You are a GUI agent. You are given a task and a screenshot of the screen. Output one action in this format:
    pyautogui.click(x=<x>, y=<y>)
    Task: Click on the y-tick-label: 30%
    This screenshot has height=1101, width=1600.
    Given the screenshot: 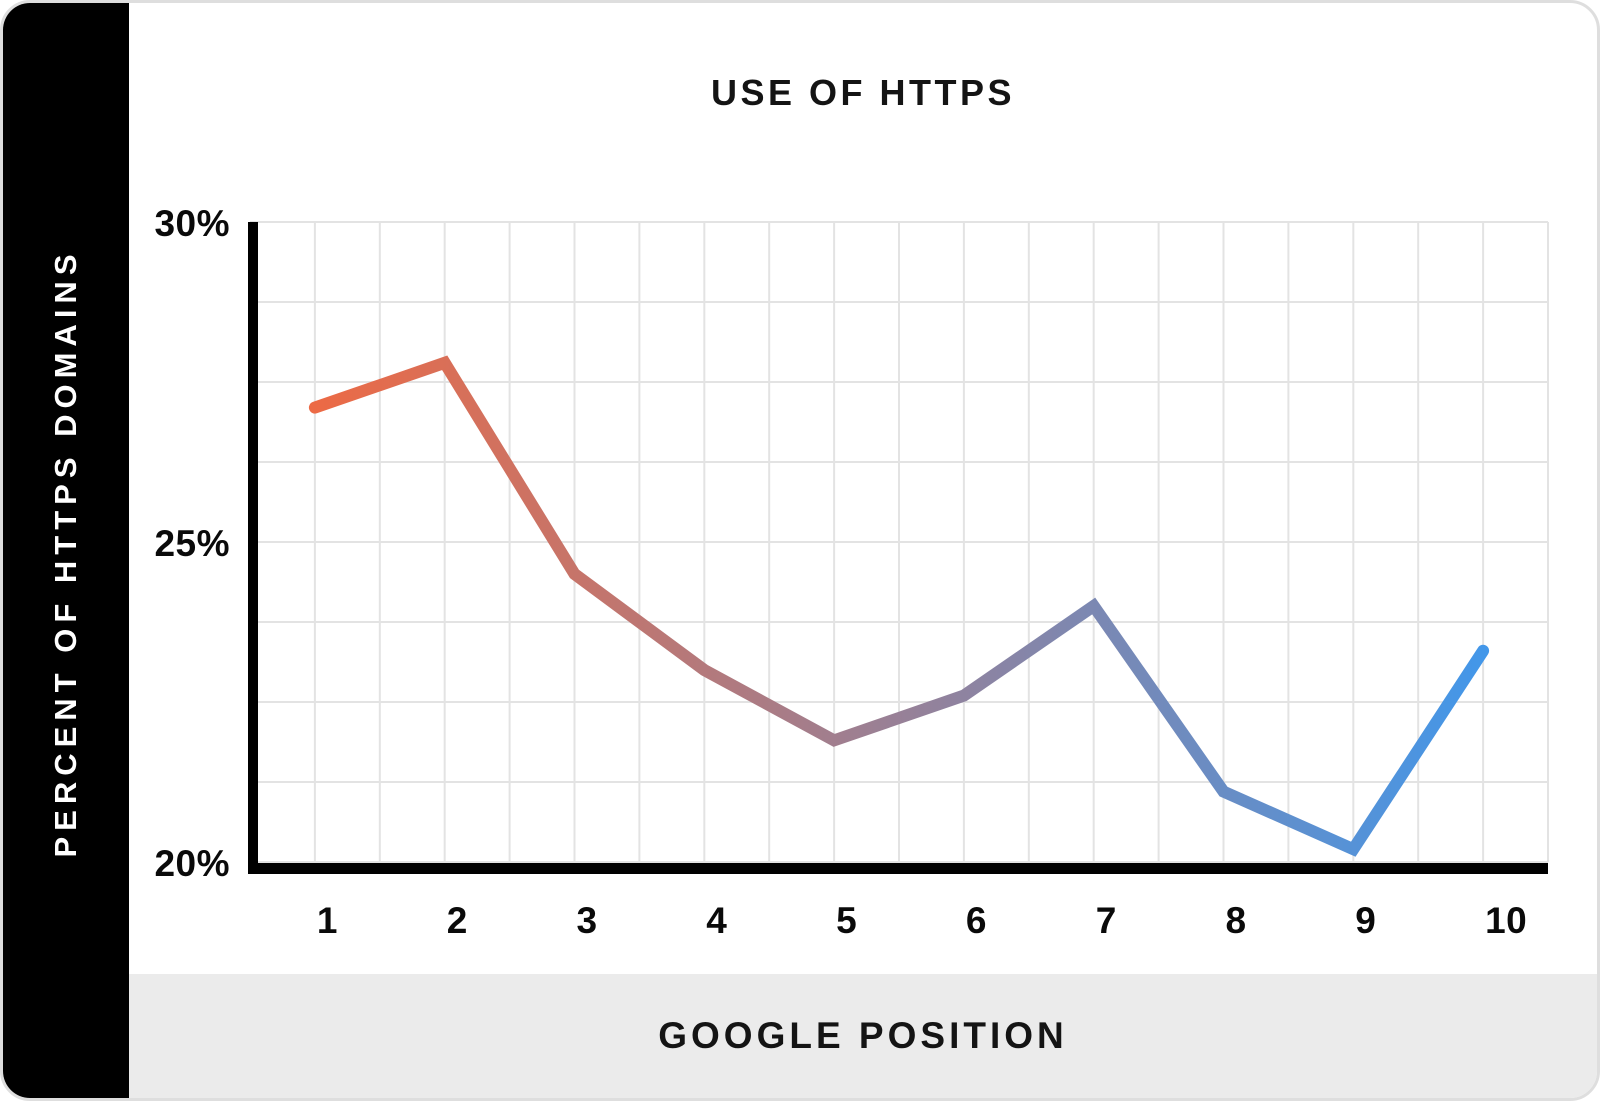 What is the action you would take?
    pyautogui.click(x=192, y=223)
    